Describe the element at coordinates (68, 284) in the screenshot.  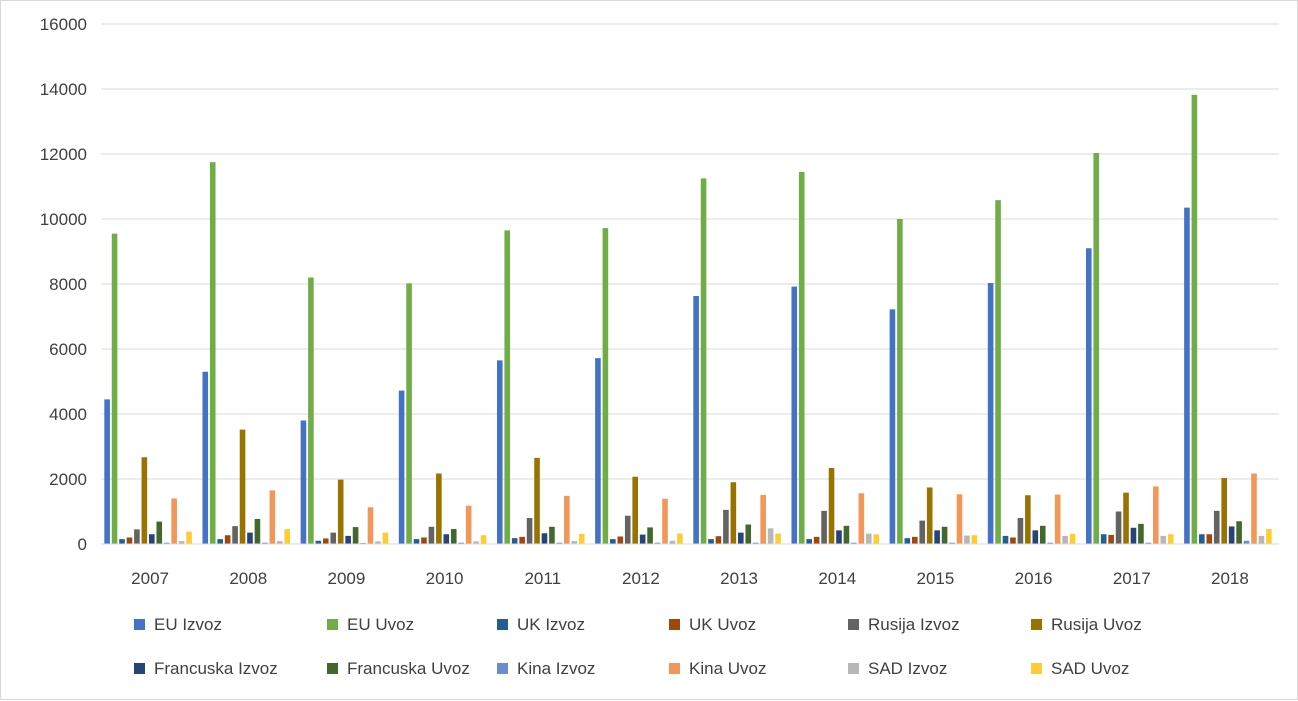
I see `y-tick-label: 8000` at that location.